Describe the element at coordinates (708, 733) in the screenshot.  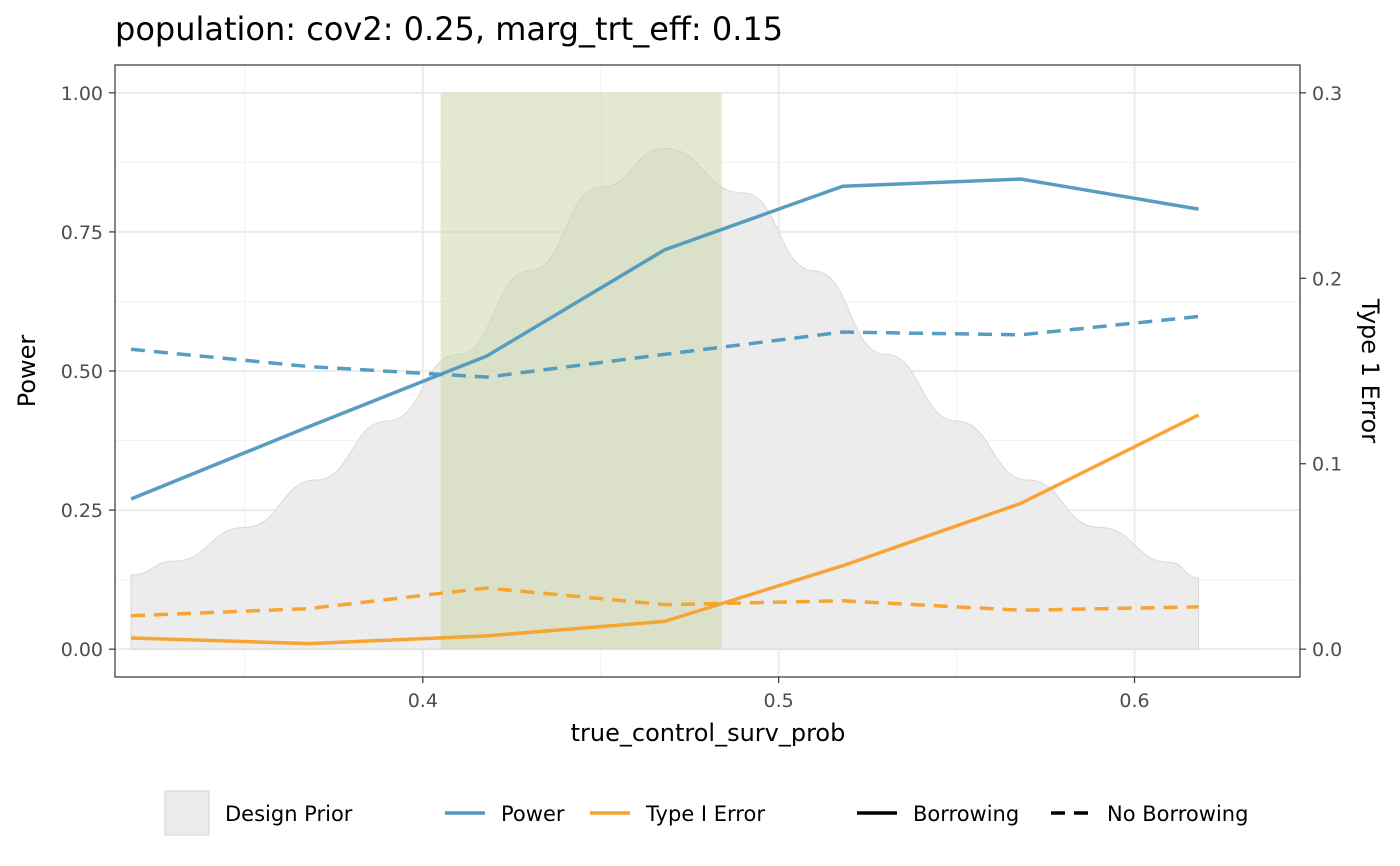
I see `x-axis-title: true_control_surv_prob` at that location.